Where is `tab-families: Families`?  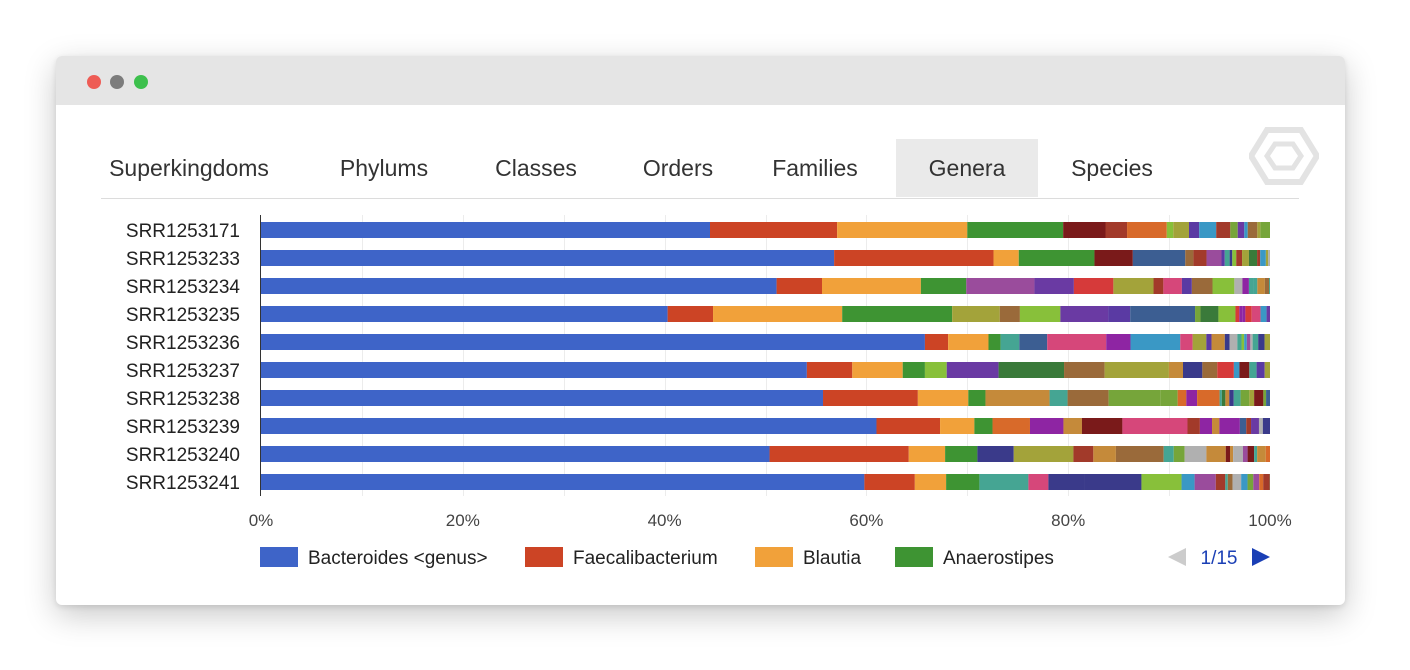
tab-families: Families is located at coordinates (815, 168).